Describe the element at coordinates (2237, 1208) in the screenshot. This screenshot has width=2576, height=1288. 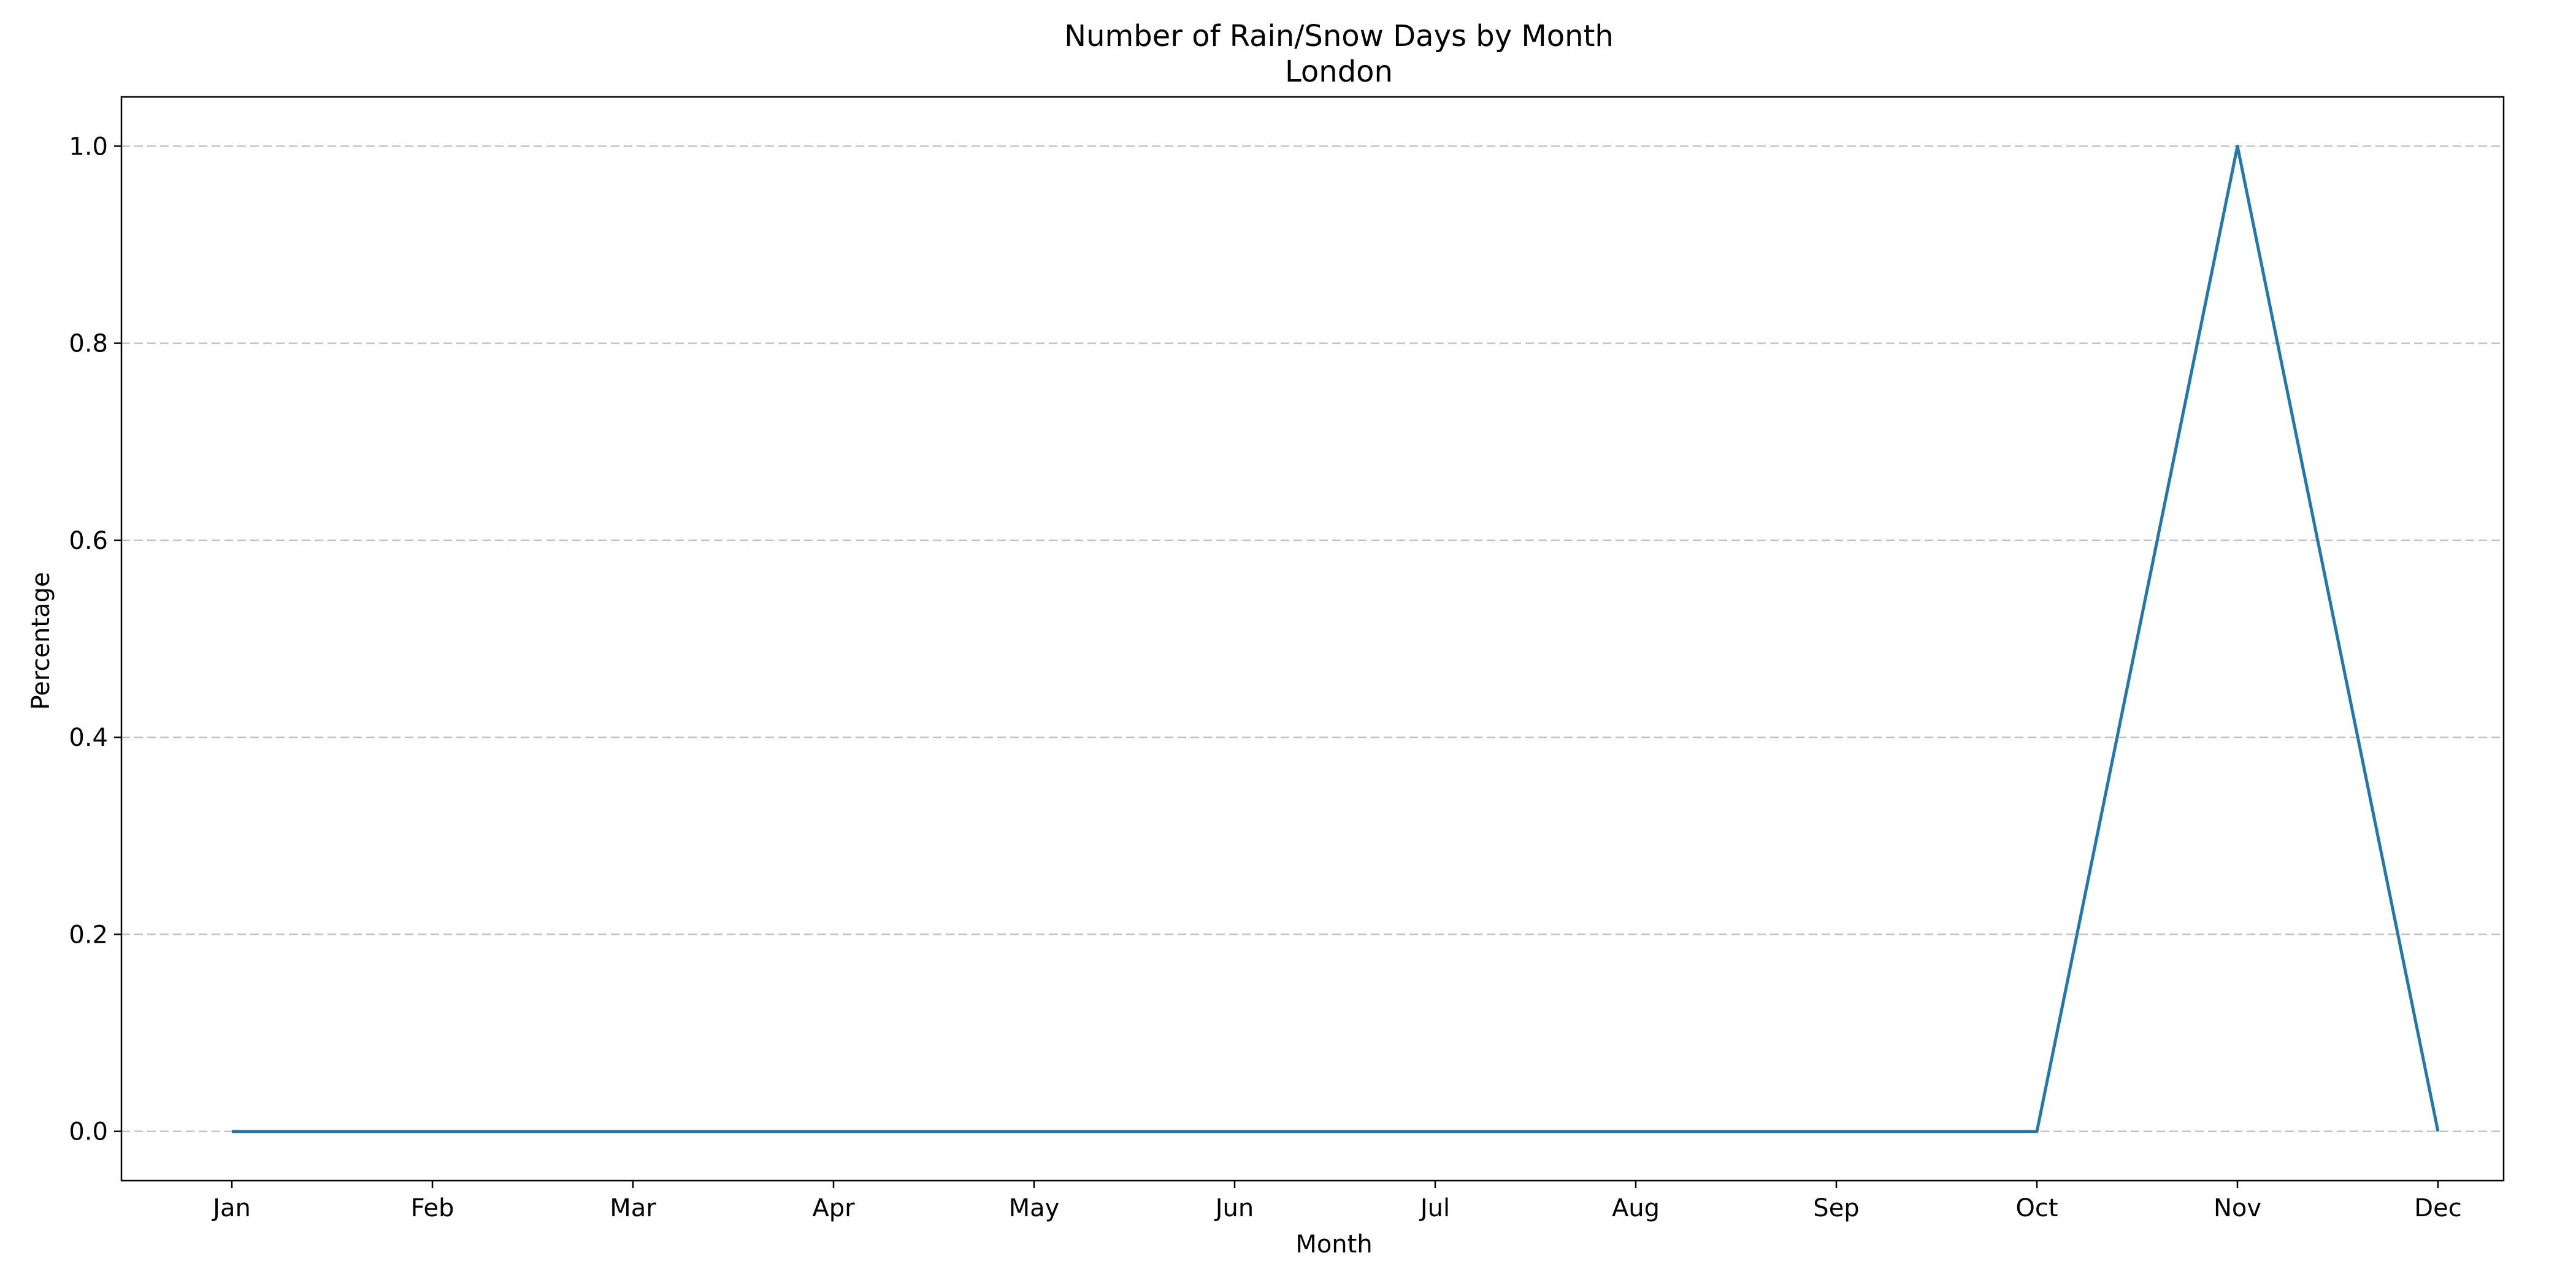
I see `x-tick-label: Nov` at that location.